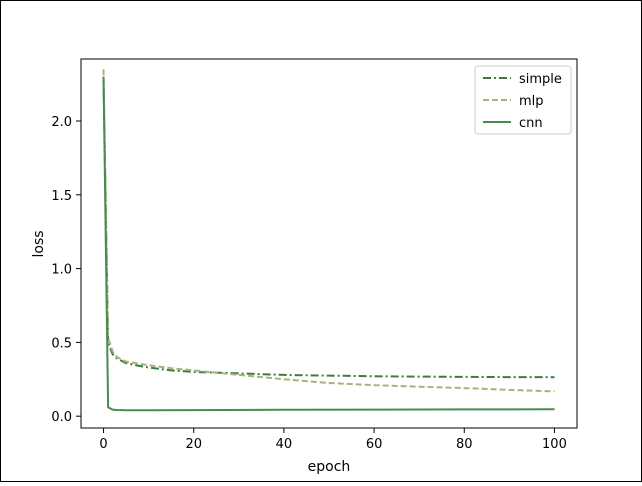 The width and height of the screenshot is (642, 486). I want to click on legend-box, so click(523, 100).